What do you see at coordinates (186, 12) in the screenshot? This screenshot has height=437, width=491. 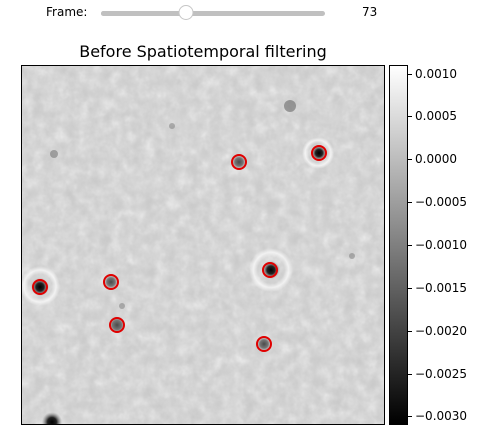 I see `frame-slider-handle` at bounding box center [186, 12].